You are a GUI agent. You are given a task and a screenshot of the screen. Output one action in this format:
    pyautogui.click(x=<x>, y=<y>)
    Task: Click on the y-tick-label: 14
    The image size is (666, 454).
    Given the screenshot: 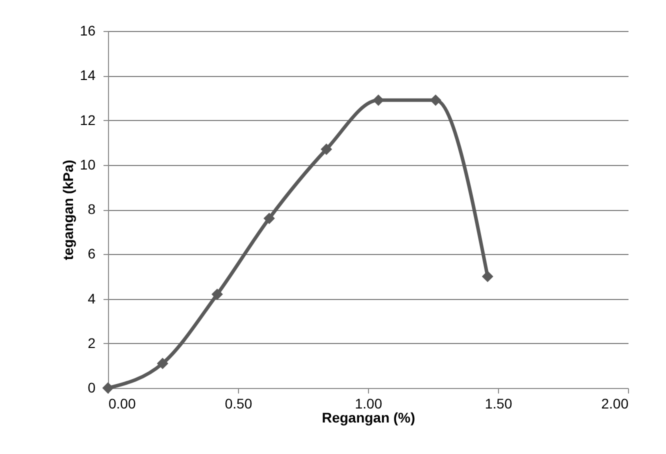 What is the action you would take?
    pyautogui.click(x=88, y=75)
    